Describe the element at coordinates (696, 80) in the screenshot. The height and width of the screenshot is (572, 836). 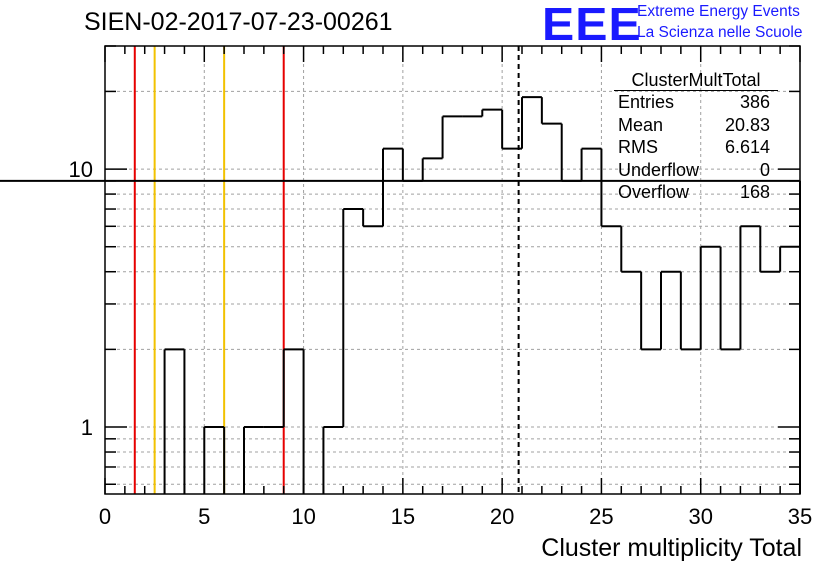
I see `stats-histogram-name: ClusterMultTotal` at that location.